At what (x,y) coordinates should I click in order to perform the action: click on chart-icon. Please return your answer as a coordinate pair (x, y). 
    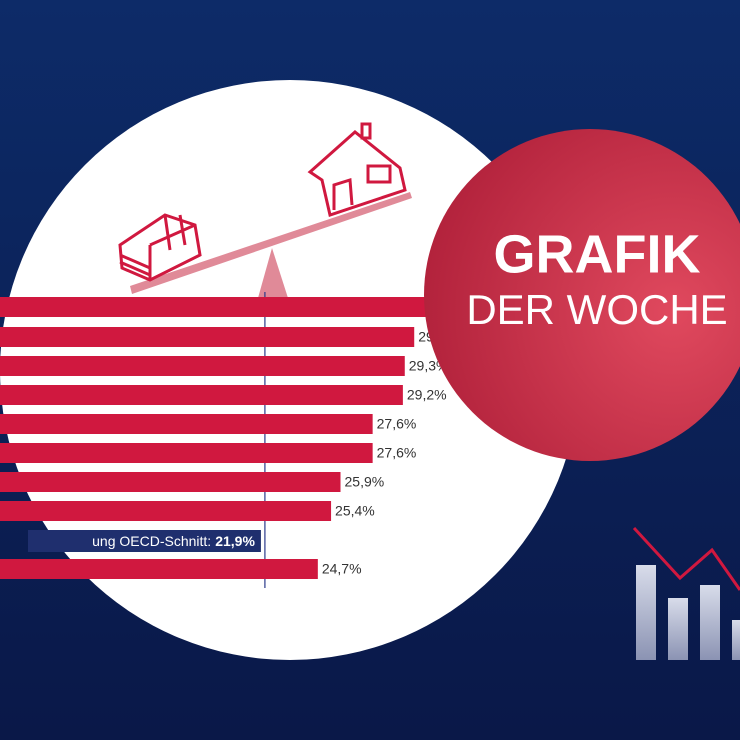
    Looking at the image, I should click on (686, 593).